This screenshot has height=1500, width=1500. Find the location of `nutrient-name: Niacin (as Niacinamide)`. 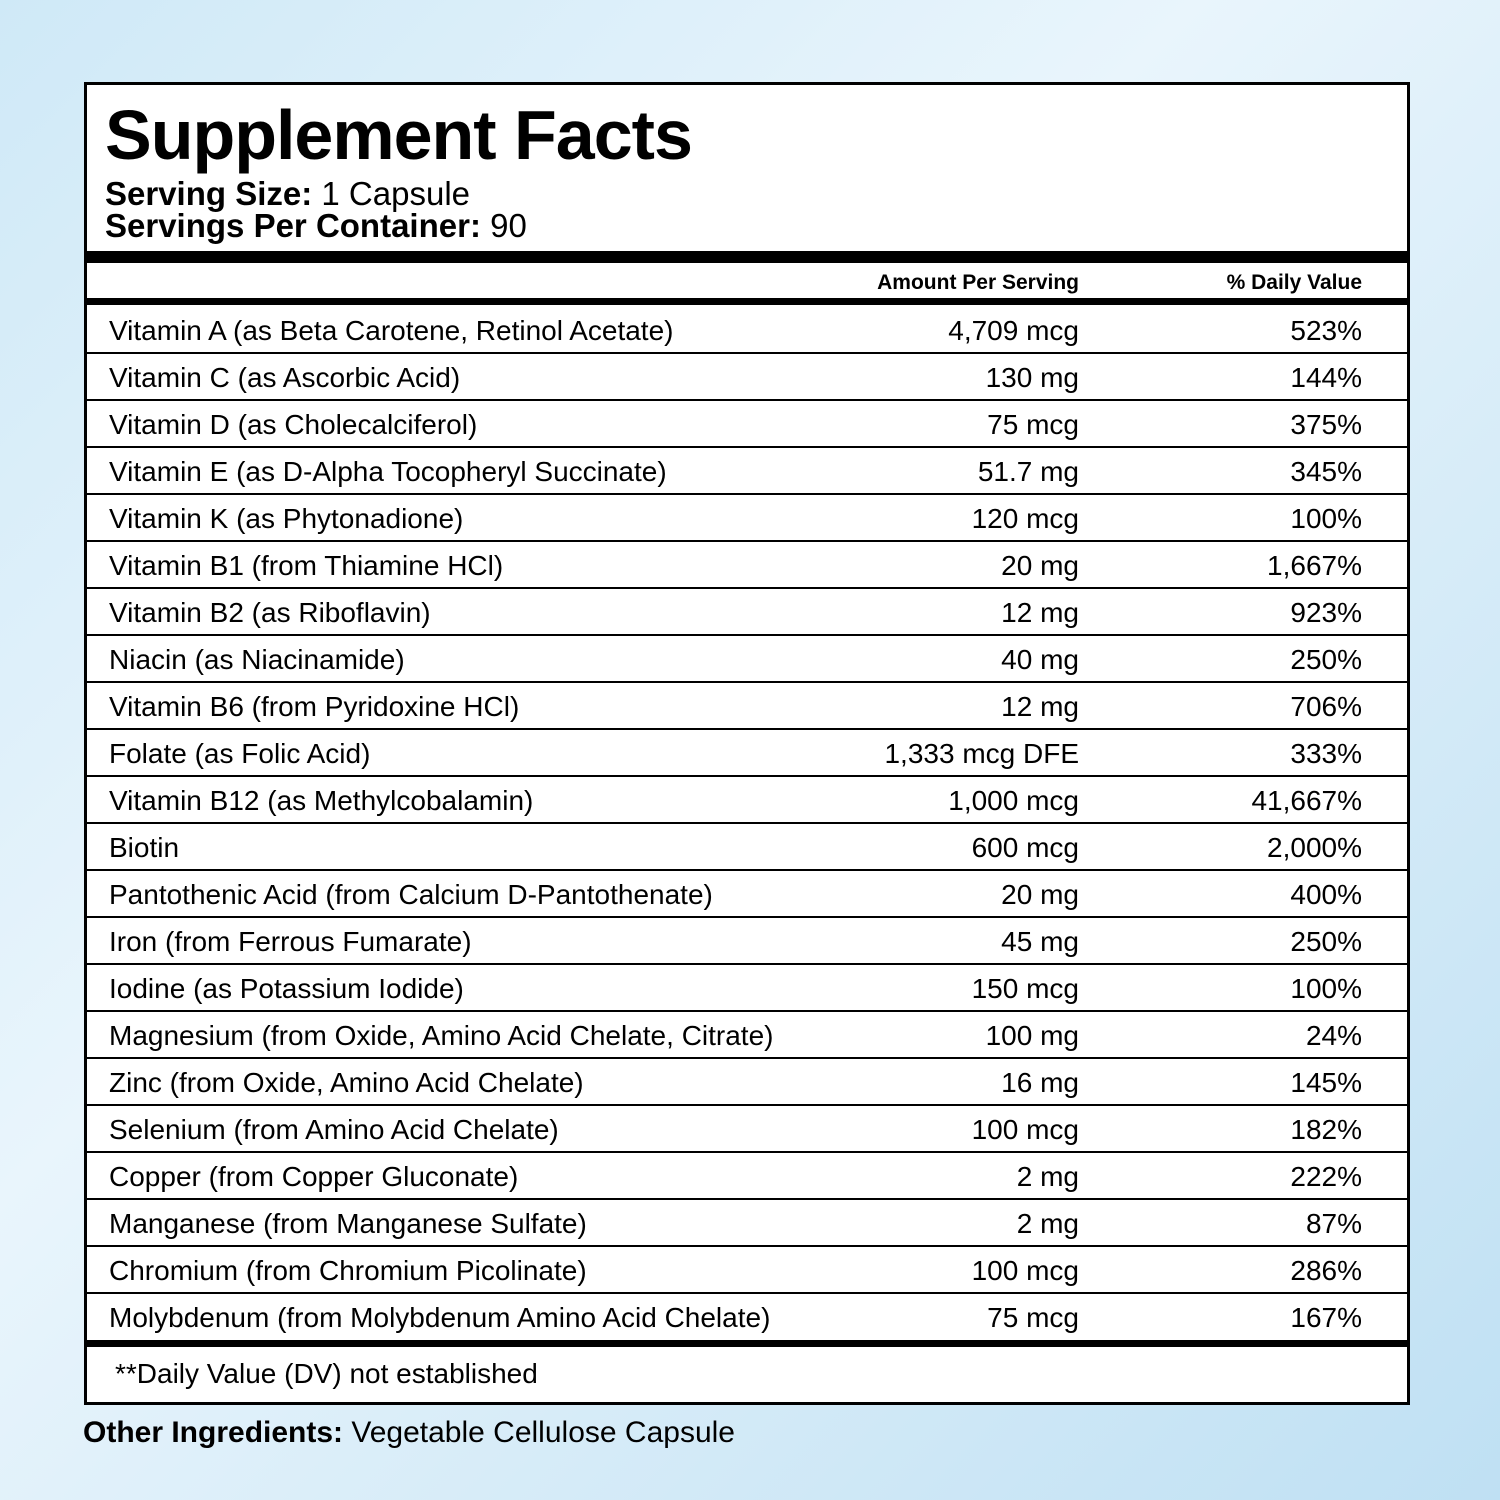

nutrient-name: Niacin (as Niacinamide) is located at coordinates (257, 659).